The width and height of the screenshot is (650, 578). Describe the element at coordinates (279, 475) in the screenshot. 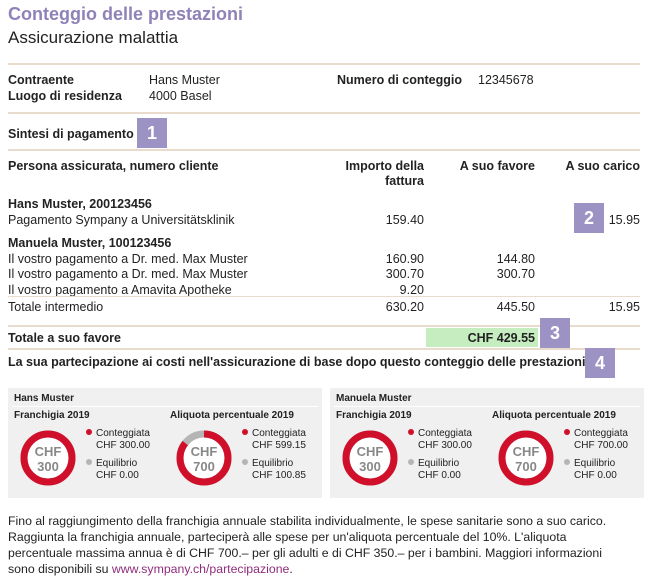

I see `legend-balance-value: CHF 100.85` at that location.